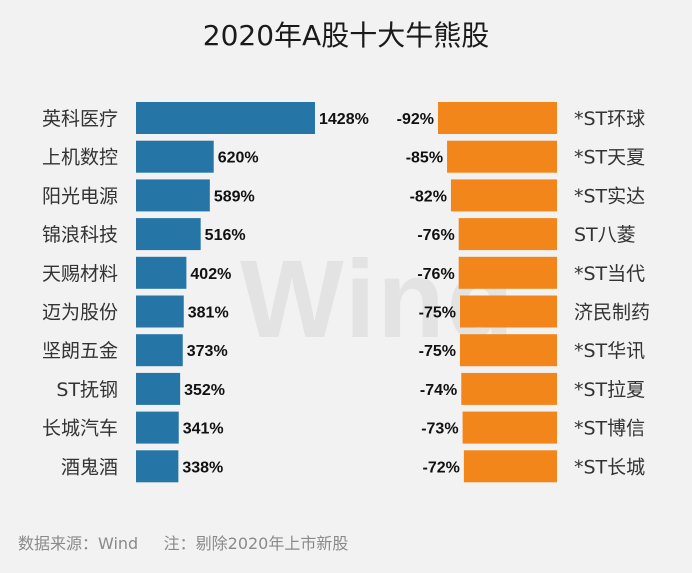 This screenshot has height=573, width=692. What do you see at coordinates (609, 196) in the screenshot?
I see `loser-category-label: *ST实达` at bounding box center [609, 196].